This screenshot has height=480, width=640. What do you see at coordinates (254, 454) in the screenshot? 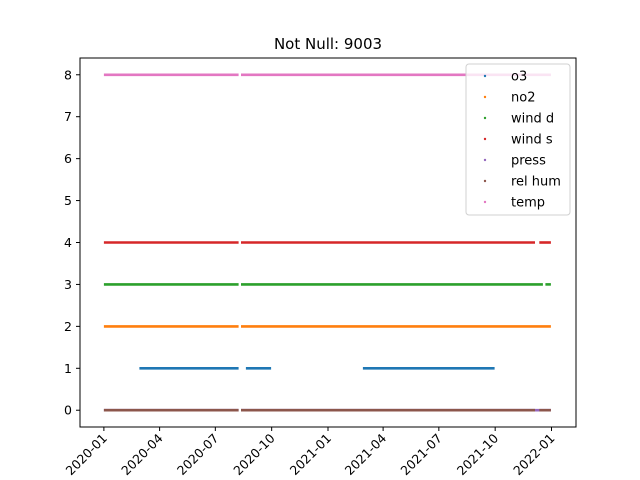
I see `x-tick-label: 2020-10` at bounding box center [254, 454].